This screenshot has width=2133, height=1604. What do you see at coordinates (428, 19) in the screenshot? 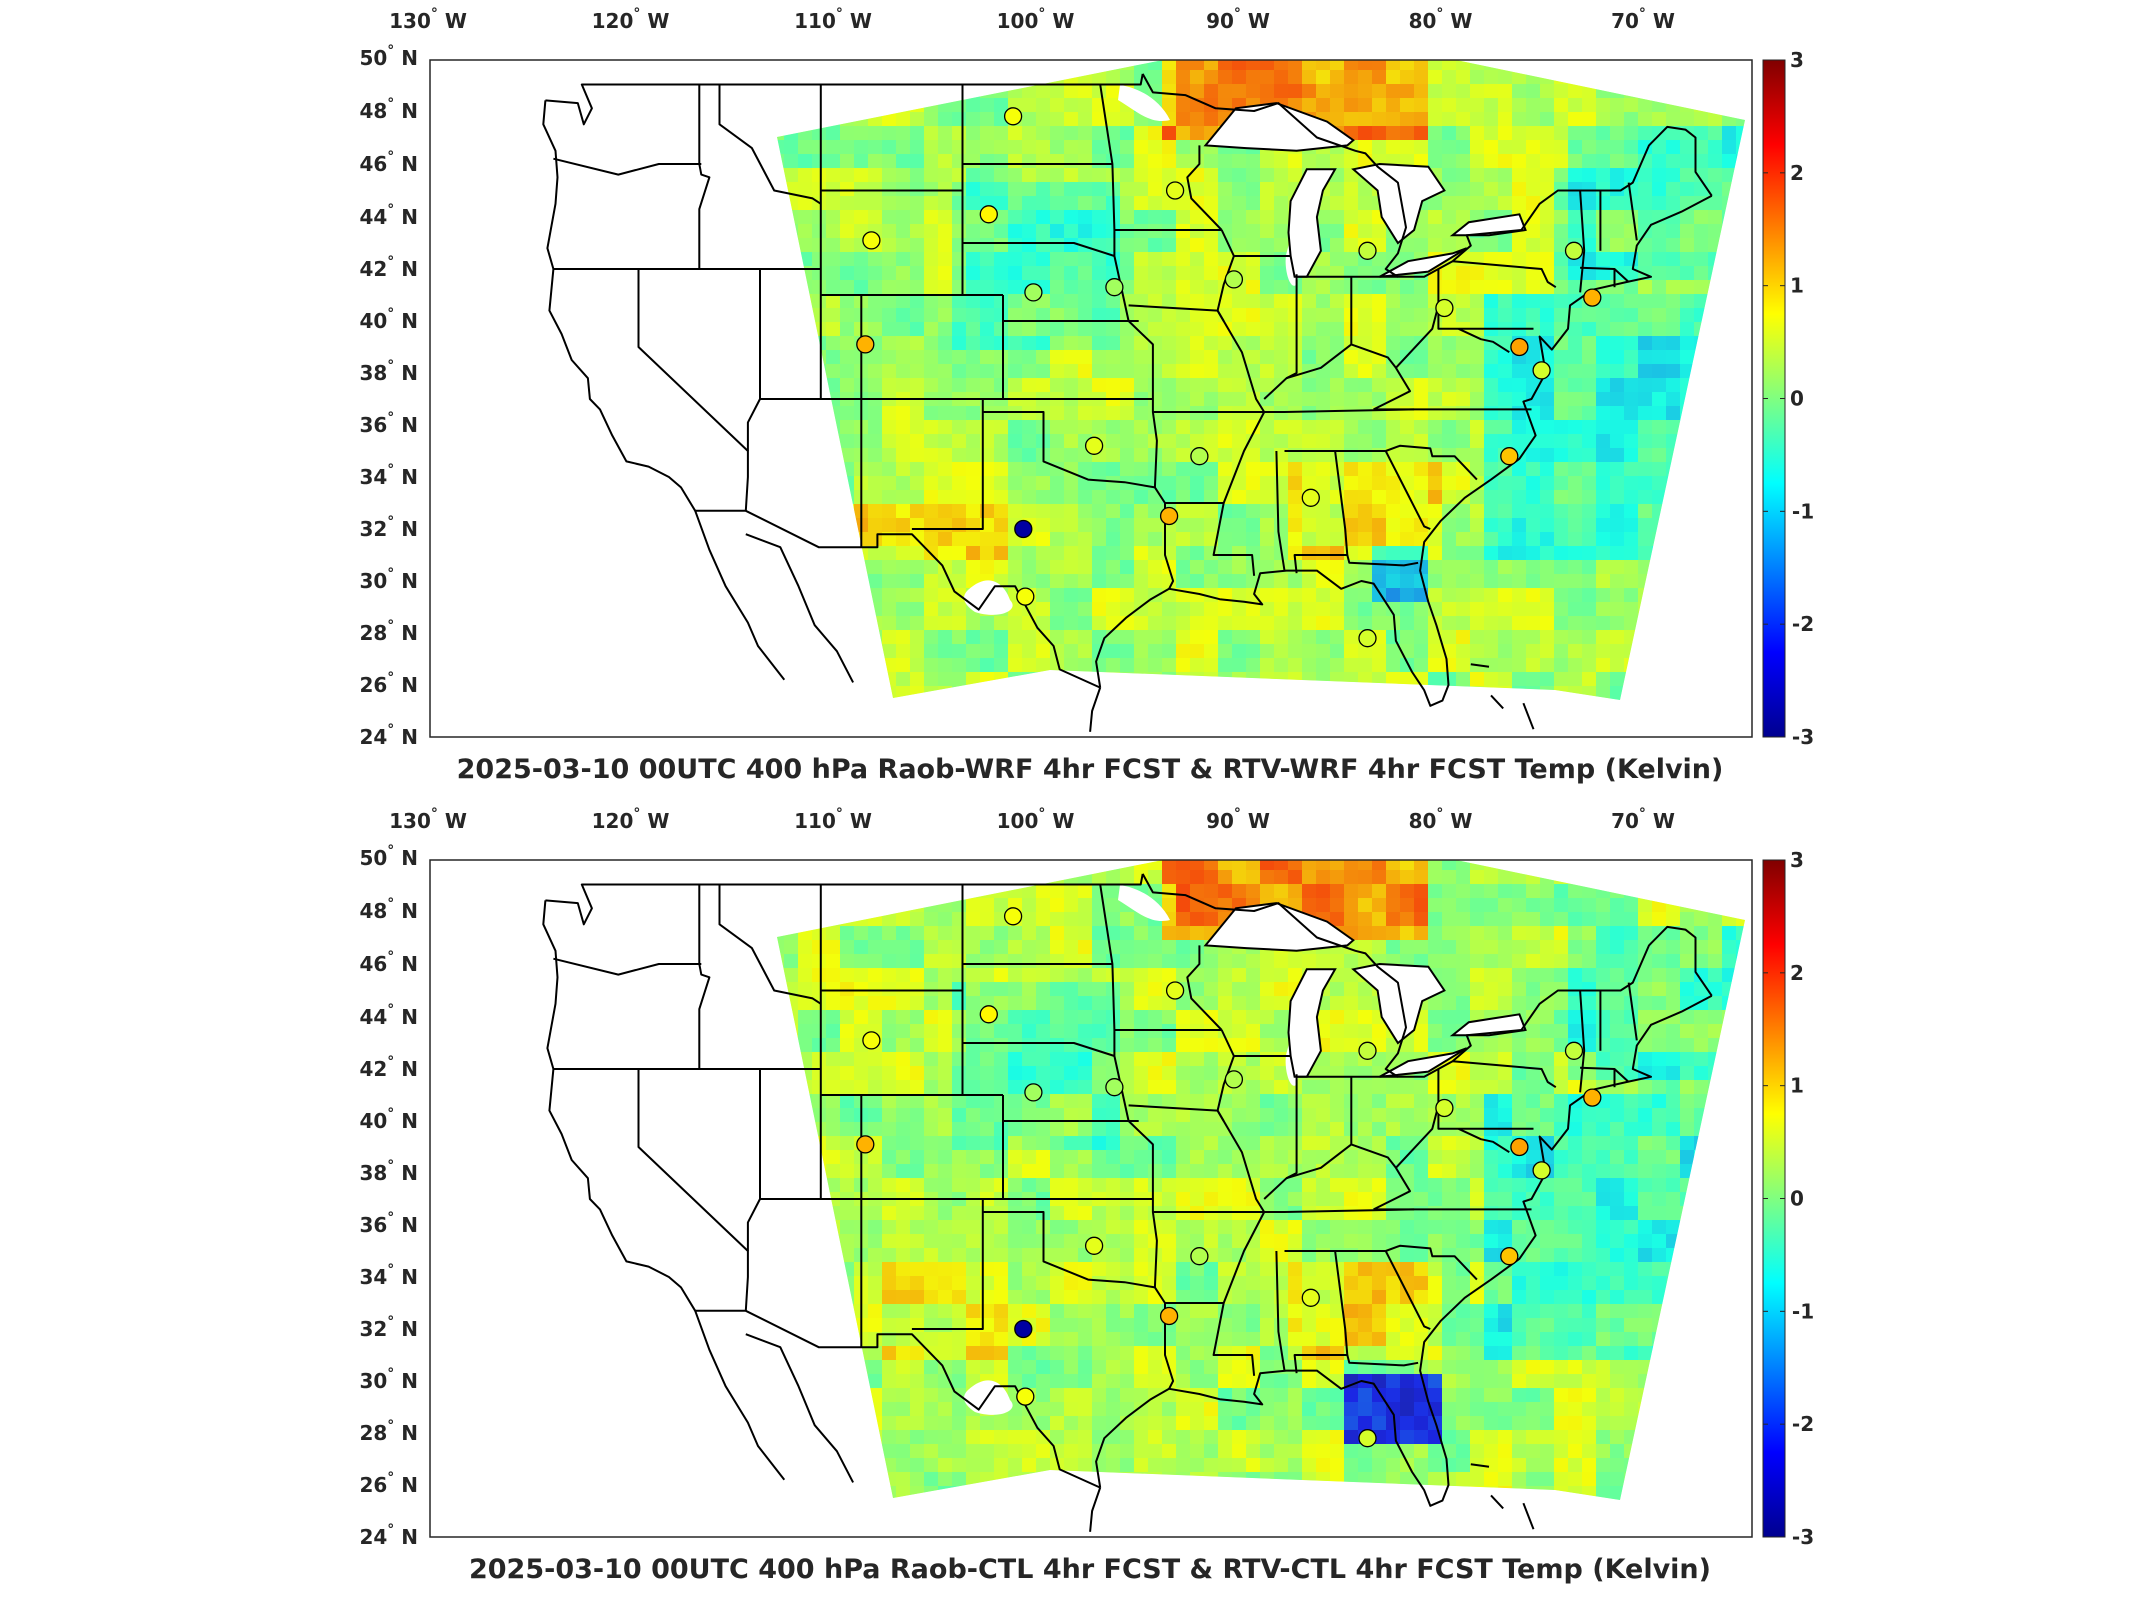
I see `longitude-tick-label: 130° W` at bounding box center [428, 19].